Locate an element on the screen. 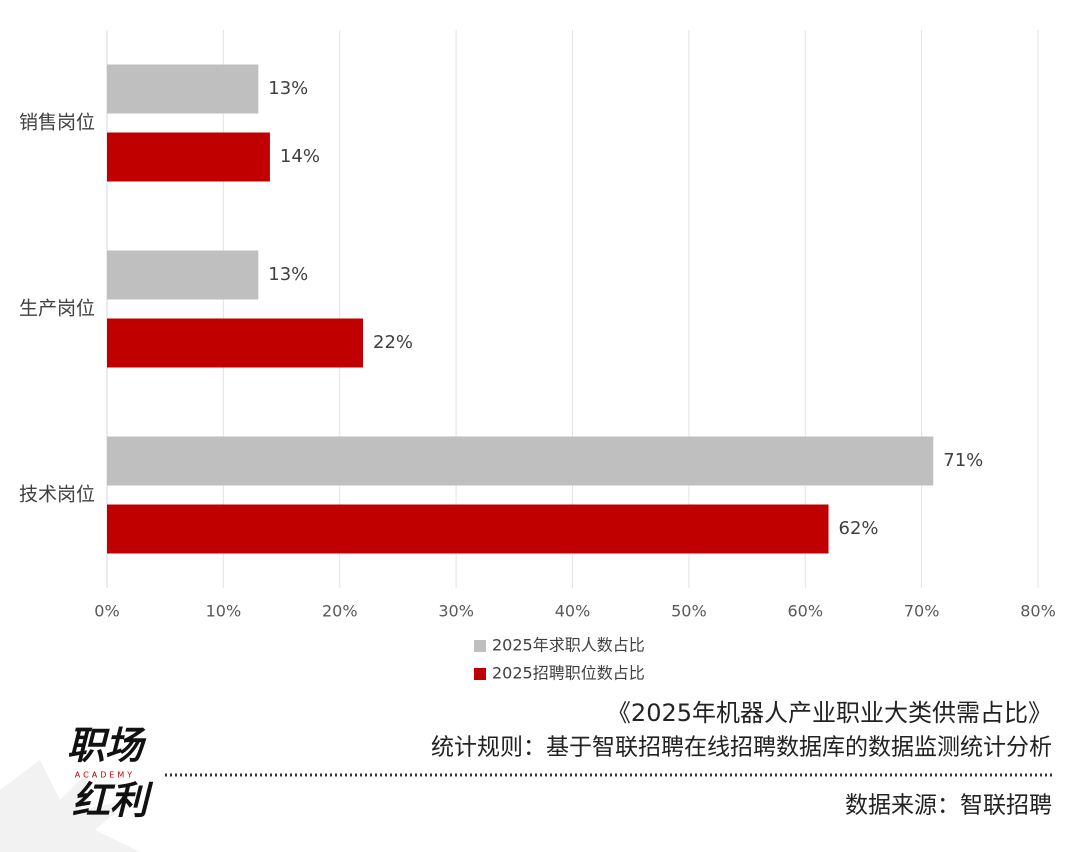  x-tick-label: 60% is located at coordinates (805, 611).